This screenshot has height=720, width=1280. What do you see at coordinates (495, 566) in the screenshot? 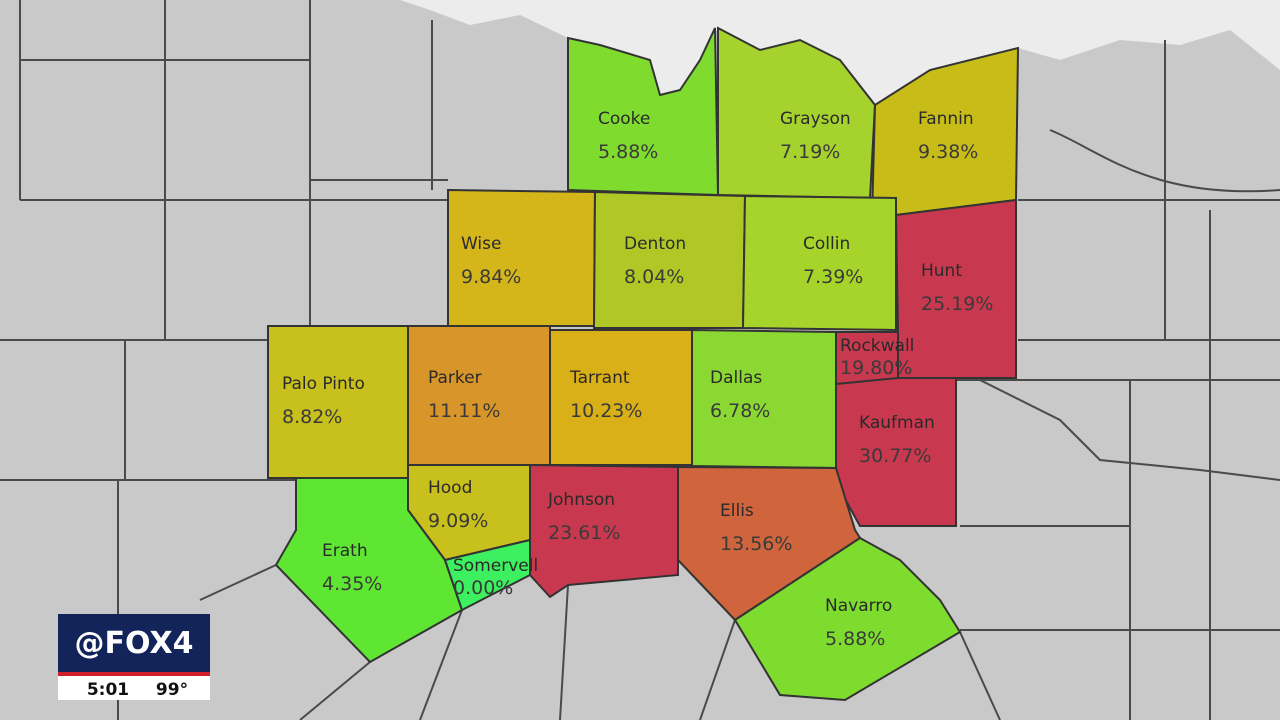
I see `county-name: Somervell` at bounding box center [495, 566].